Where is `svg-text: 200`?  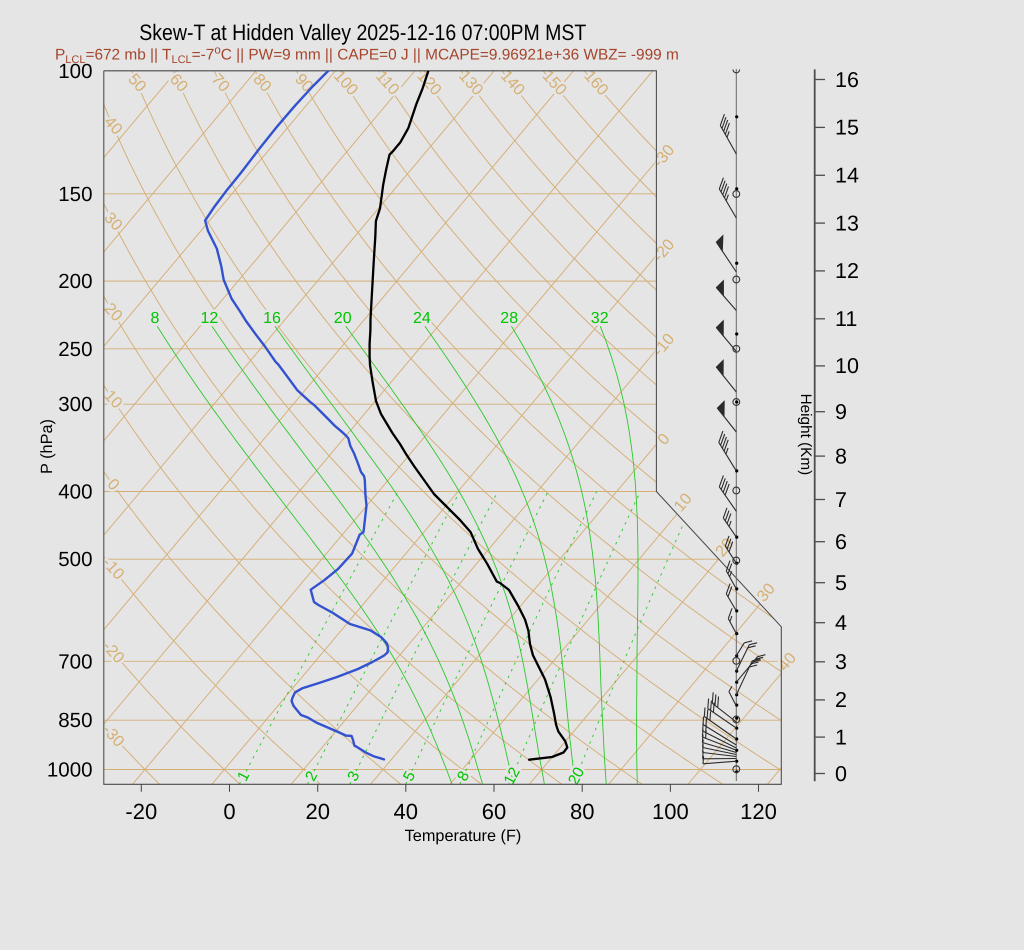
svg-text: 200 is located at coordinates (75, 281).